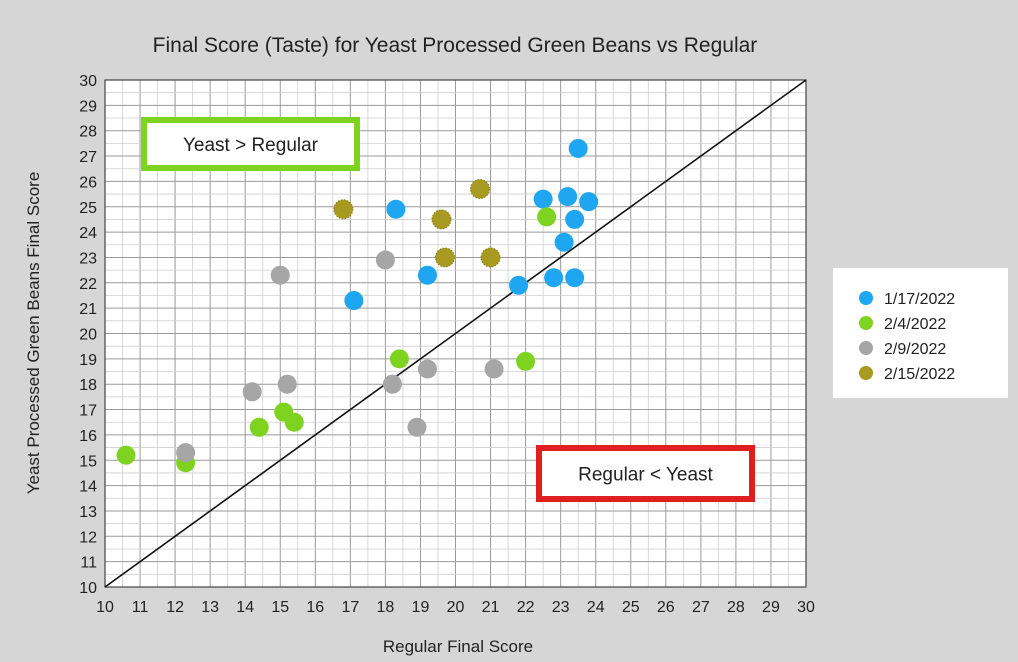  I want to click on y-tick-label: 24, so click(88, 233).